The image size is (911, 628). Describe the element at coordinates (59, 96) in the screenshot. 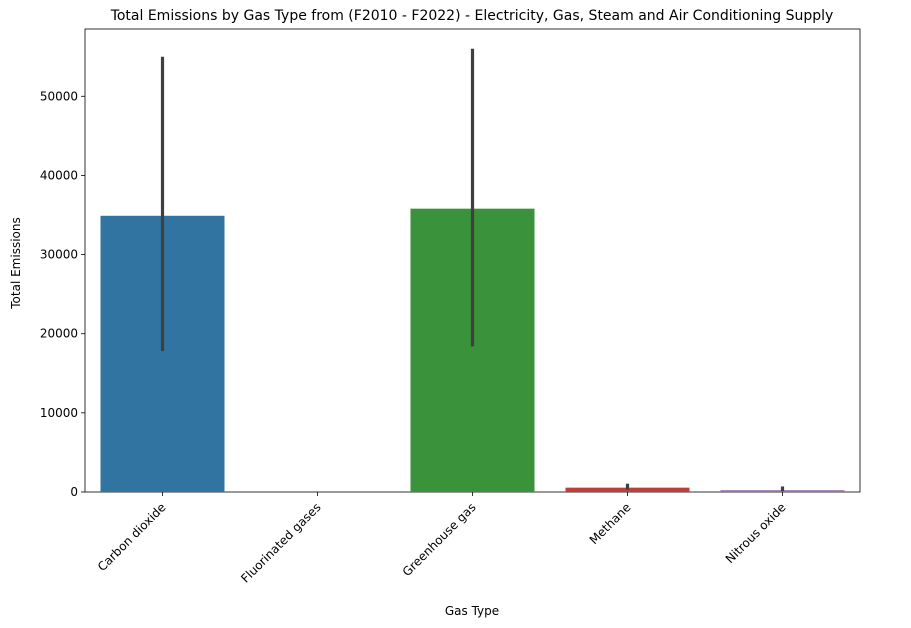

I see `y-tick-label: 50000` at that location.